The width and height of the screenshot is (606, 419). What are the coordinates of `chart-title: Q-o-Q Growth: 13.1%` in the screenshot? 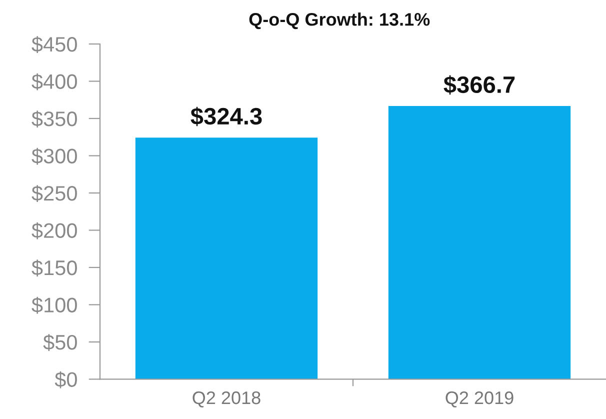 It's located at (339, 21).